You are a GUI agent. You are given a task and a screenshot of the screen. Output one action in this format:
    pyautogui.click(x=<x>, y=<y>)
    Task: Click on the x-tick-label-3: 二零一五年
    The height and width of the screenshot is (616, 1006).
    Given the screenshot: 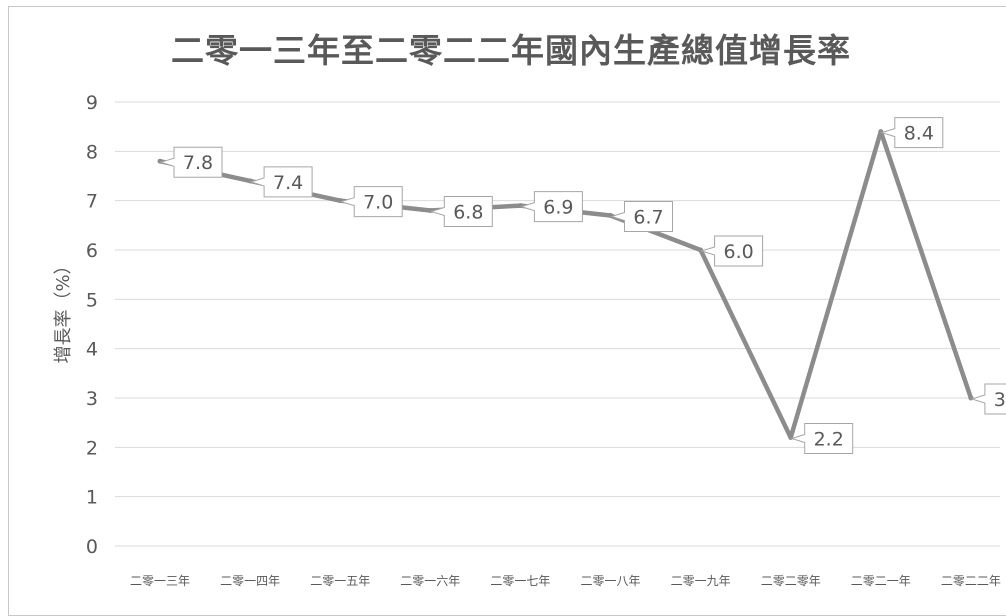 What is the action you would take?
    pyautogui.click(x=340, y=581)
    